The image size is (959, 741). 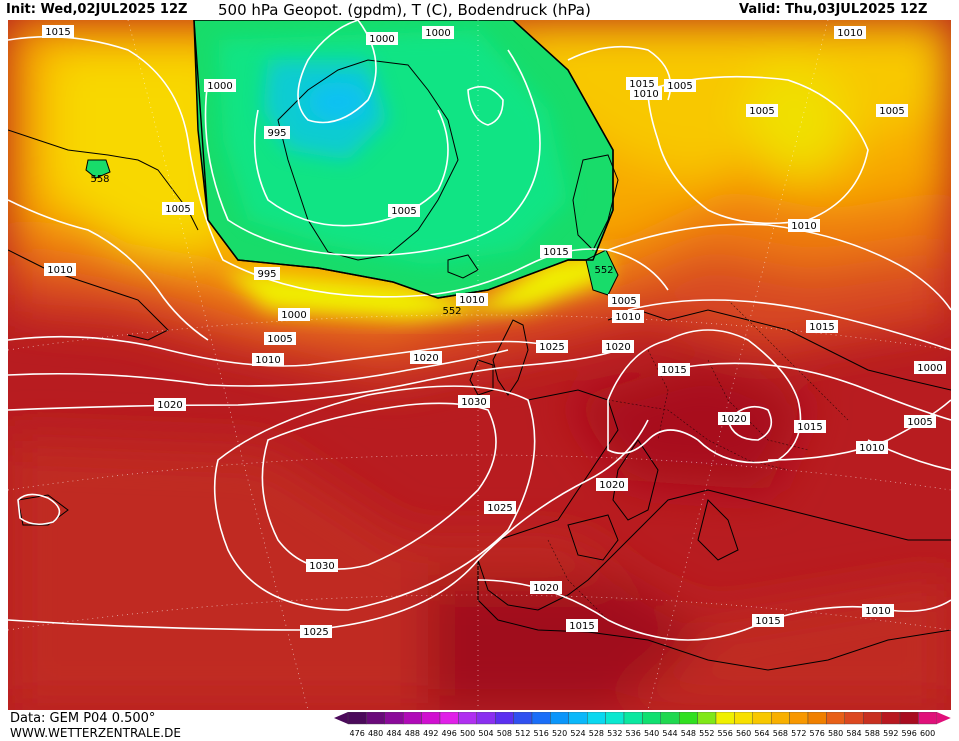 I want to click on legend-arrow-left, so click(x=341, y=718).